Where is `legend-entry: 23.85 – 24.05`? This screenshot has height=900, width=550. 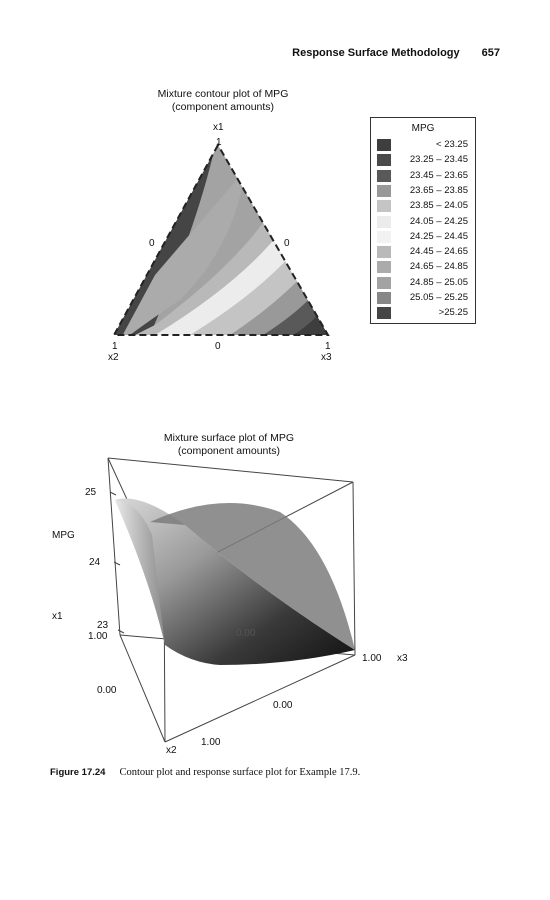
legend-entry: 23.85 – 24.05 is located at coordinates (424, 206).